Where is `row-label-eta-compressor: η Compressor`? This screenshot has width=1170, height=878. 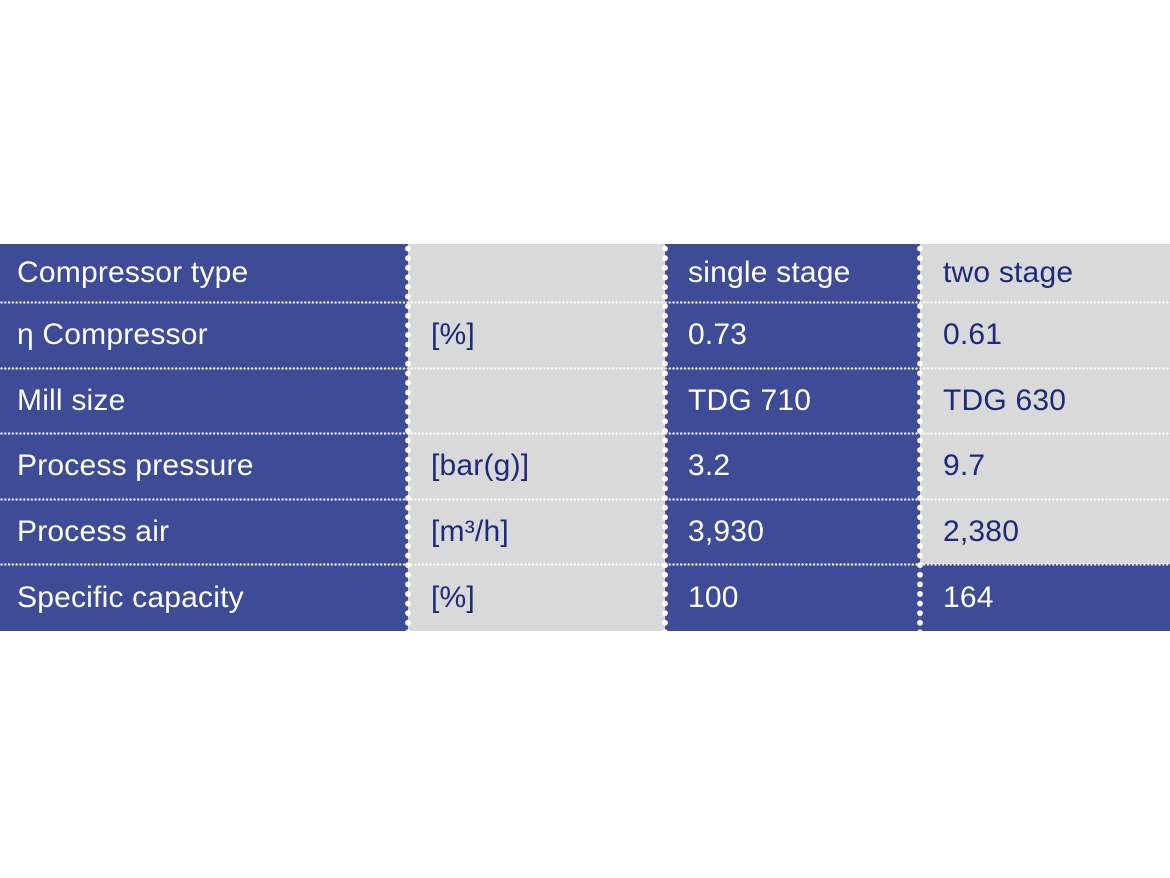 row-label-eta-compressor: η Compressor is located at coordinates (204, 335).